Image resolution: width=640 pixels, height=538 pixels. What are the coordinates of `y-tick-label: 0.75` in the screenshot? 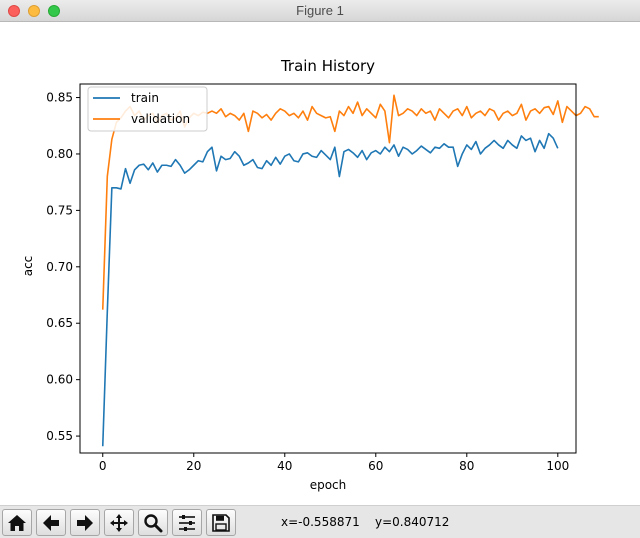 It's located at (59, 210).